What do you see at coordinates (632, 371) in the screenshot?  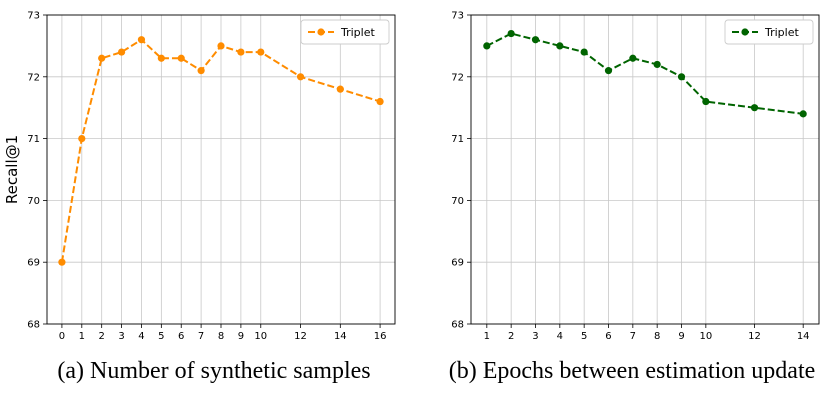 I see `figure-caption: (b) Epochs between estimation update` at bounding box center [632, 371].